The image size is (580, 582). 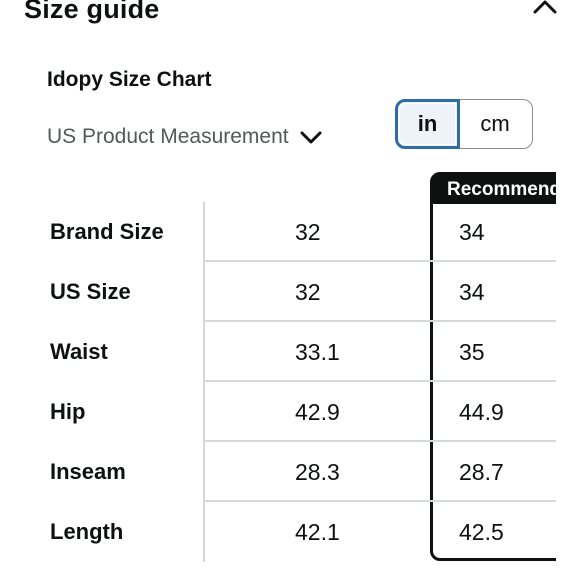 I want to click on row-label: US Size, so click(x=90, y=291).